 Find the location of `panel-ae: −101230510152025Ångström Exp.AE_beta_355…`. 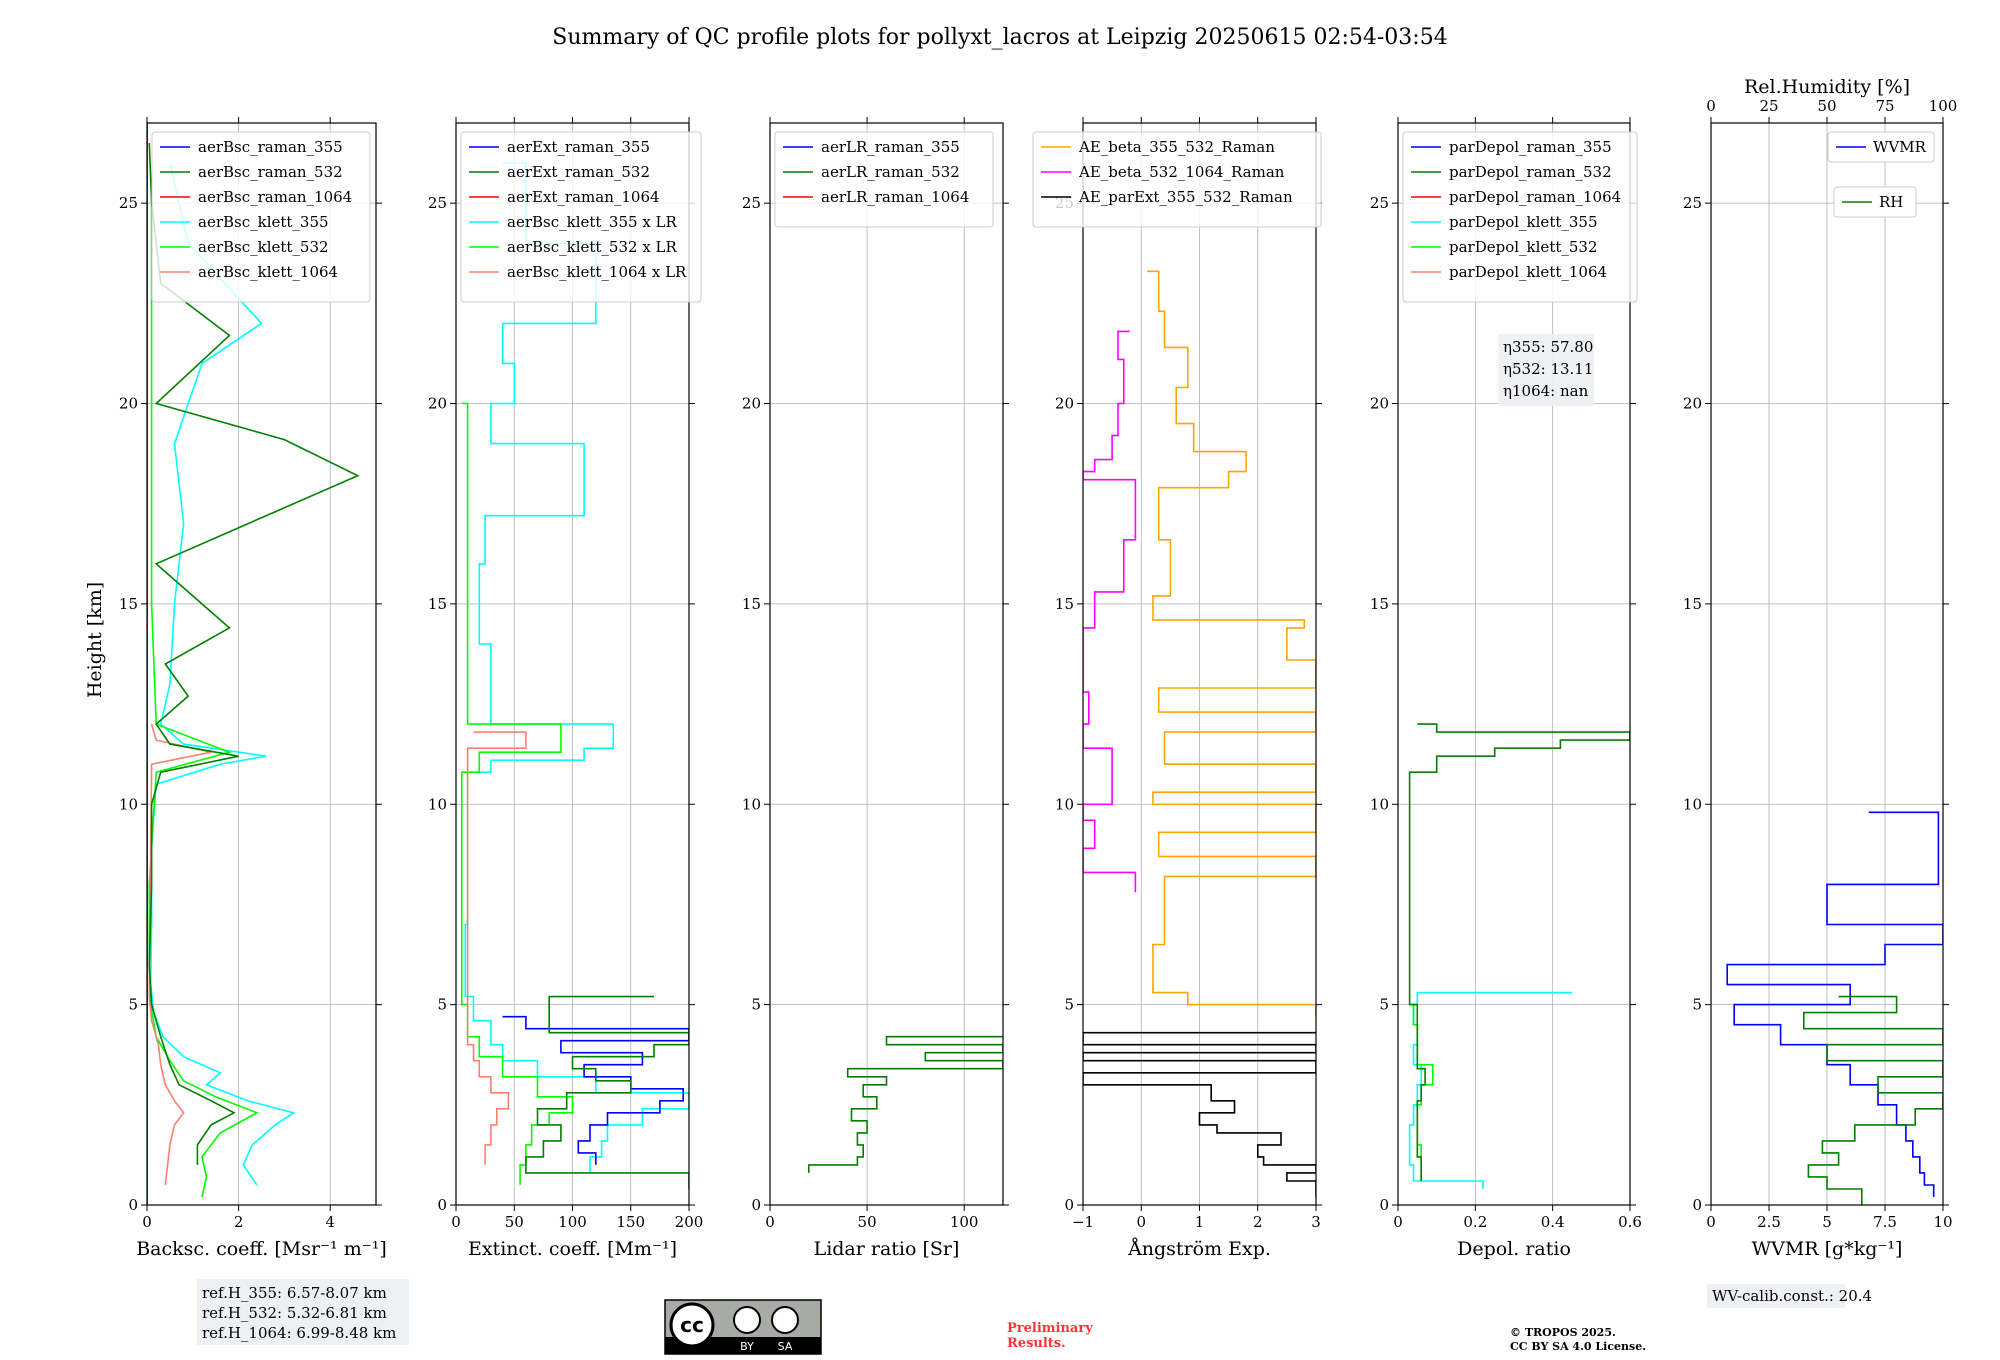

panel-ae: −101230510152025Ångström Exp.AE_beta_355… is located at coordinates (1177, 688).